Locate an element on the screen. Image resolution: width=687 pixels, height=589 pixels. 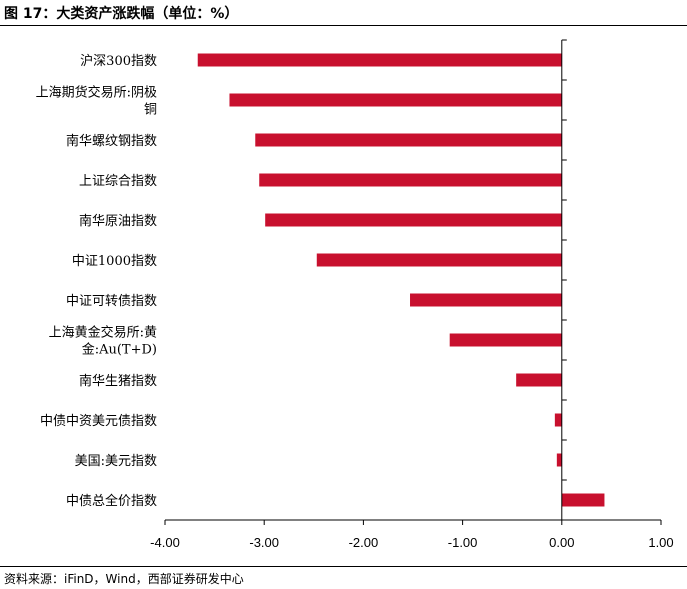
category-label-10: 美国:美元指数 is located at coordinates (116, 461).